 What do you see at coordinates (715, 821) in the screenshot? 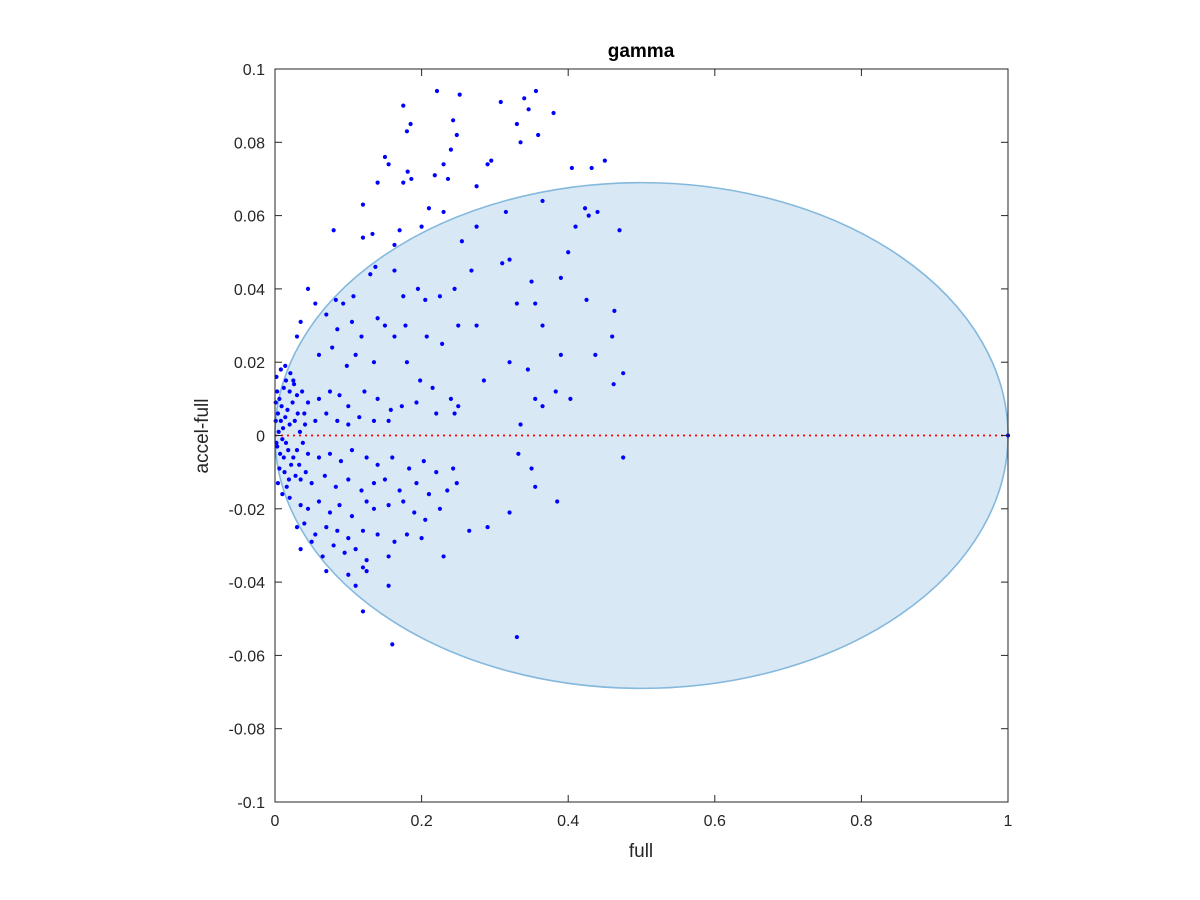
I see `x-tick-label: 0.6` at bounding box center [715, 821].